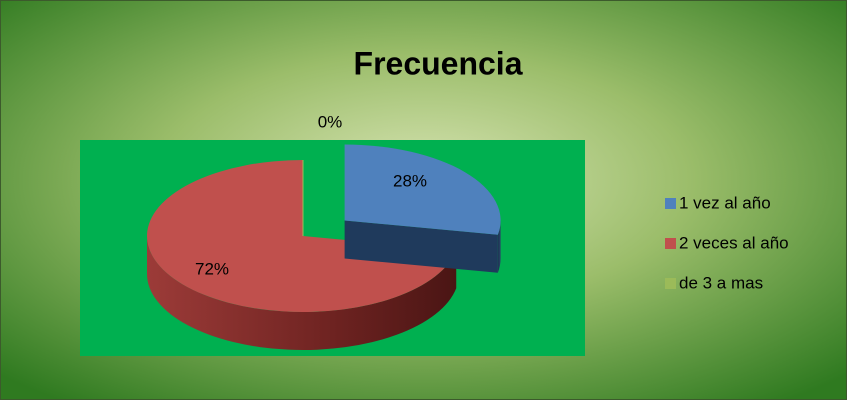 Image resolution: width=847 pixels, height=400 pixels. What do you see at coordinates (721, 282) in the screenshot?
I see `legend-label: de 3 a mas` at bounding box center [721, 282].